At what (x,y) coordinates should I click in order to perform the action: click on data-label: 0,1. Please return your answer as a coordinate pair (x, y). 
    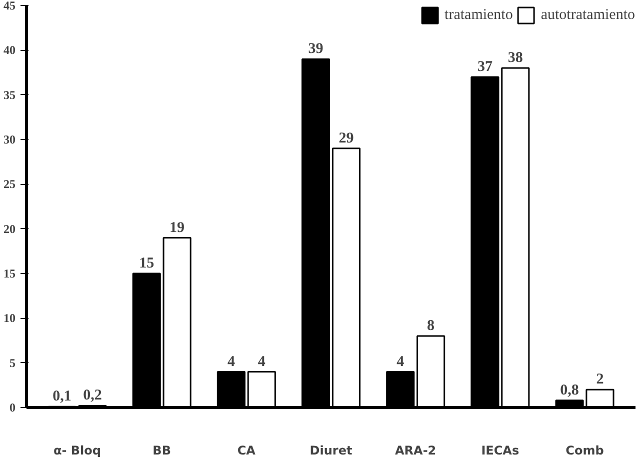
    Looking at the image, I should click on (62, 396).